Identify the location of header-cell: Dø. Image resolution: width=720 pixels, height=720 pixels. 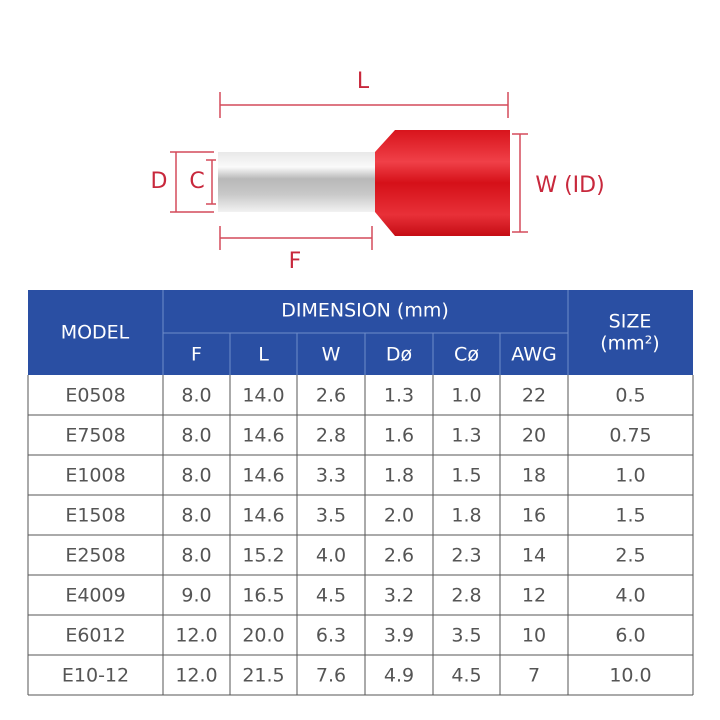
(399, 355).